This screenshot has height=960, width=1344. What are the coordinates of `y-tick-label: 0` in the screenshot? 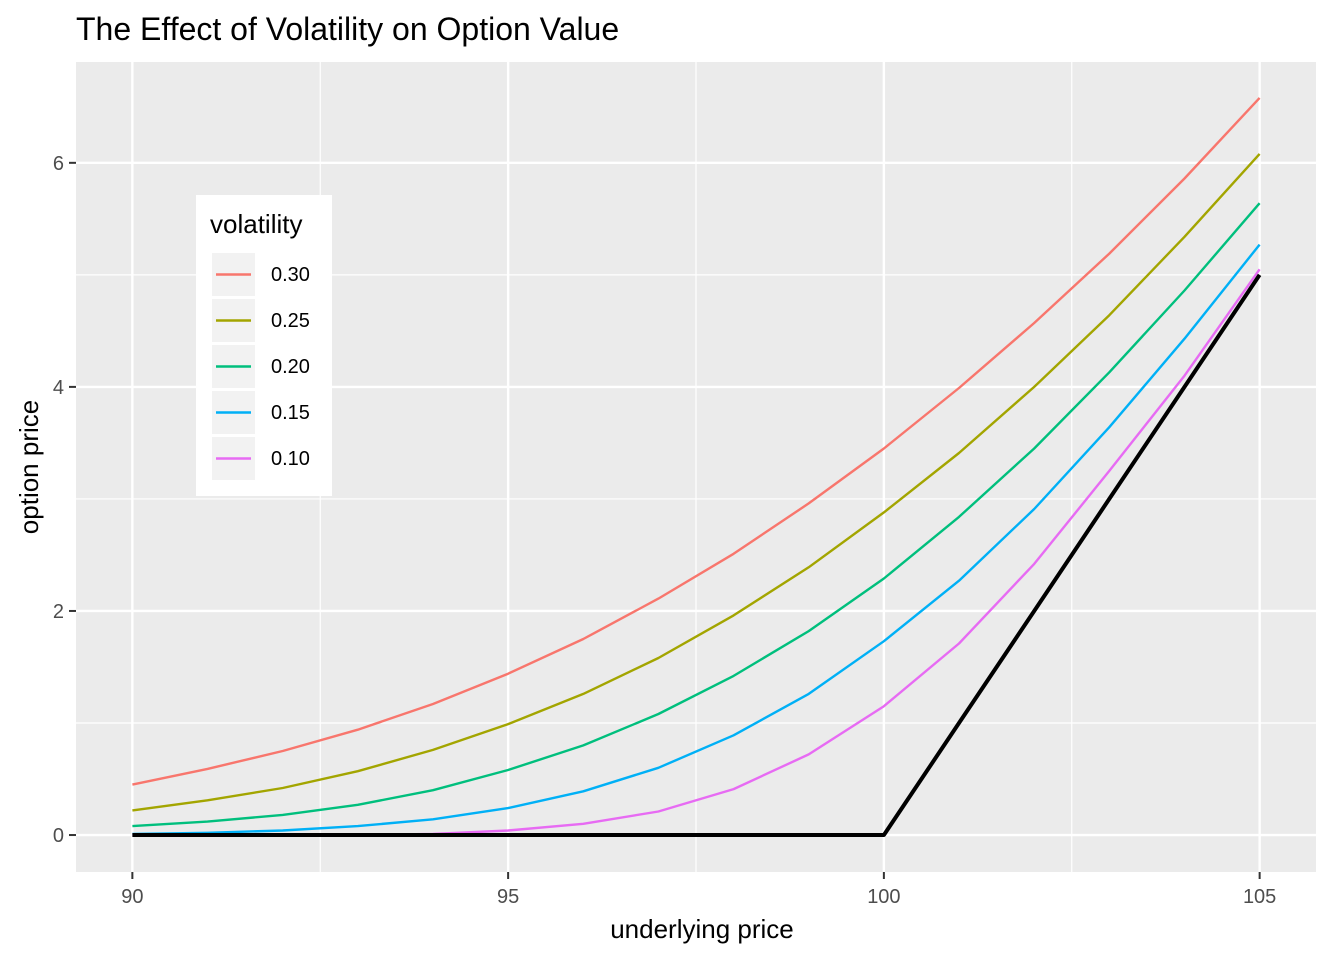 It's located at (58, 836).